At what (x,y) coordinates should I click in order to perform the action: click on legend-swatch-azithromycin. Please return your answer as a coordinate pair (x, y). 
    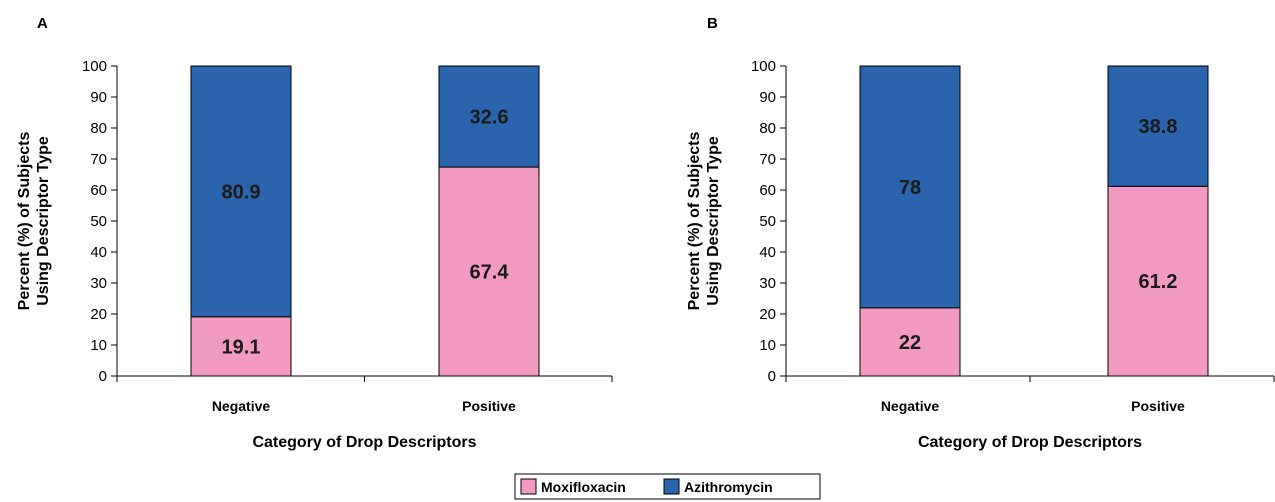
    Looking at the image, I should click on (671, 486).